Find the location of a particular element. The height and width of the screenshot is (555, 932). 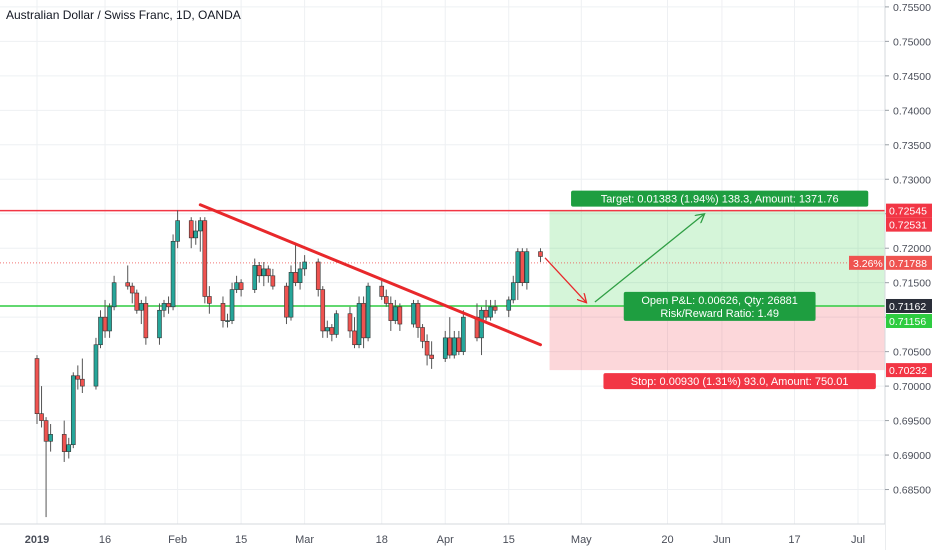

x-tick-label: May is located at coordinates (581, 540).